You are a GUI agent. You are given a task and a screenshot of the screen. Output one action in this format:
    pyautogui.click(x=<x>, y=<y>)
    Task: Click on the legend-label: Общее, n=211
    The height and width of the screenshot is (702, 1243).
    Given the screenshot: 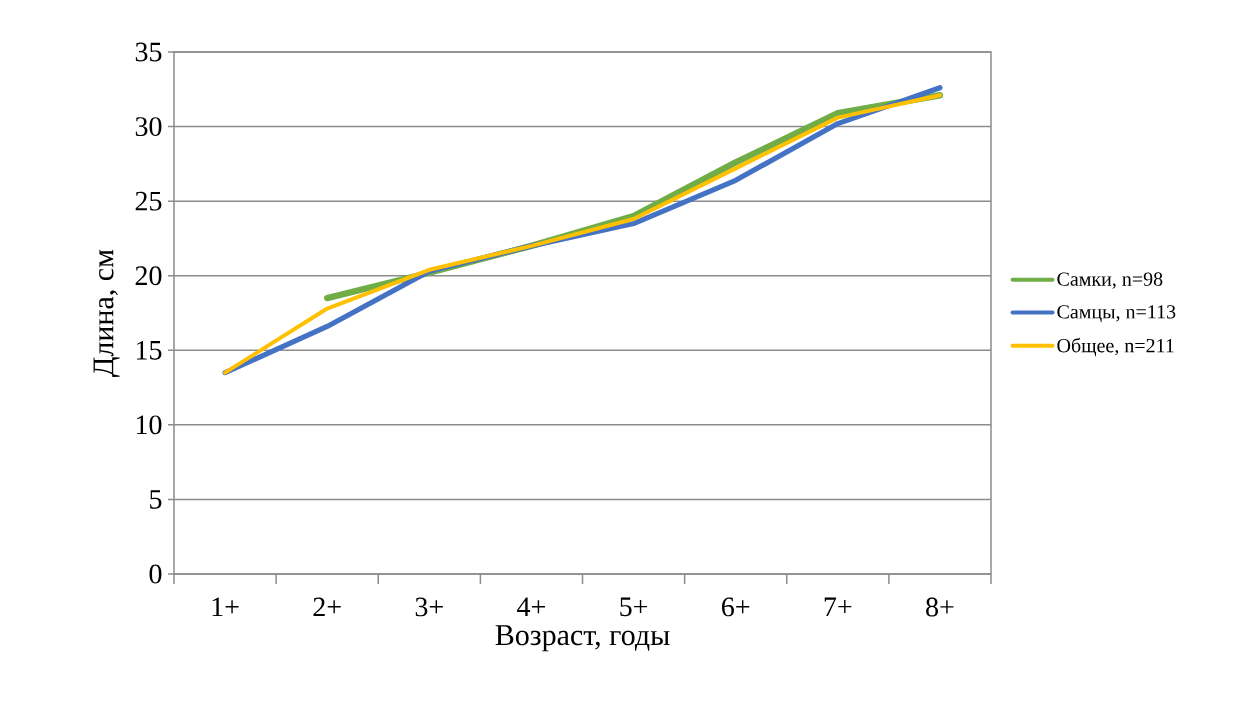 What is the action you would take?
    pyautogui.click(x=1115, y=347)
    